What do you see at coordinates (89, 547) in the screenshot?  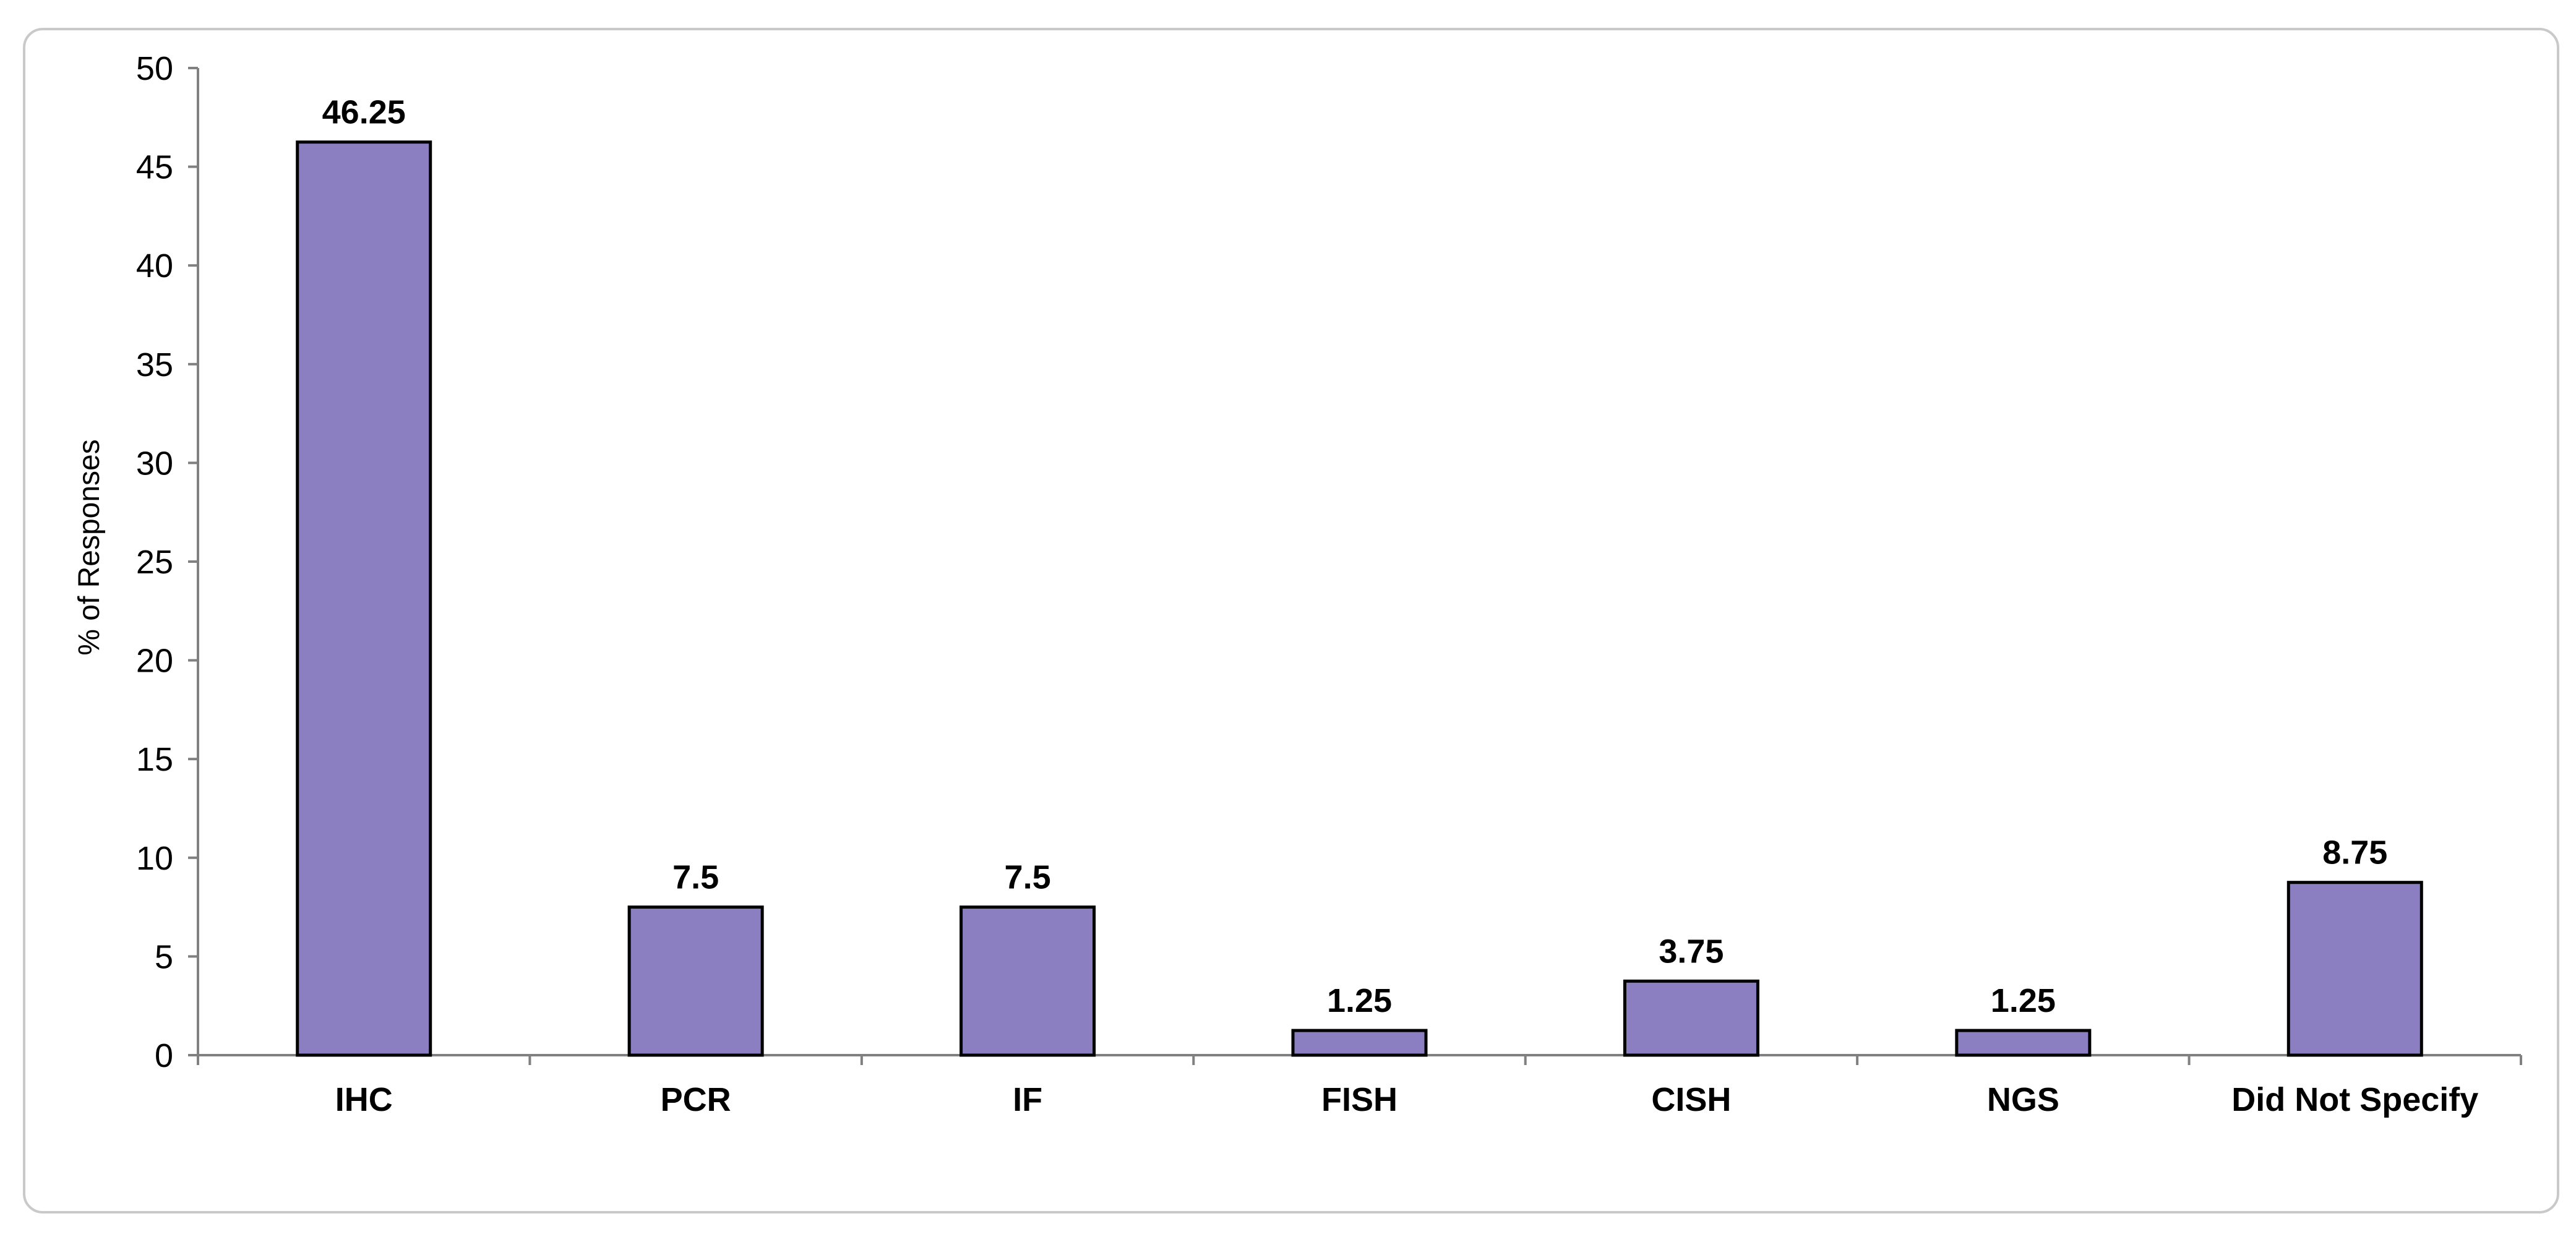 I see `y-axis-title: % of Responses` at bounding box center [89, 547].